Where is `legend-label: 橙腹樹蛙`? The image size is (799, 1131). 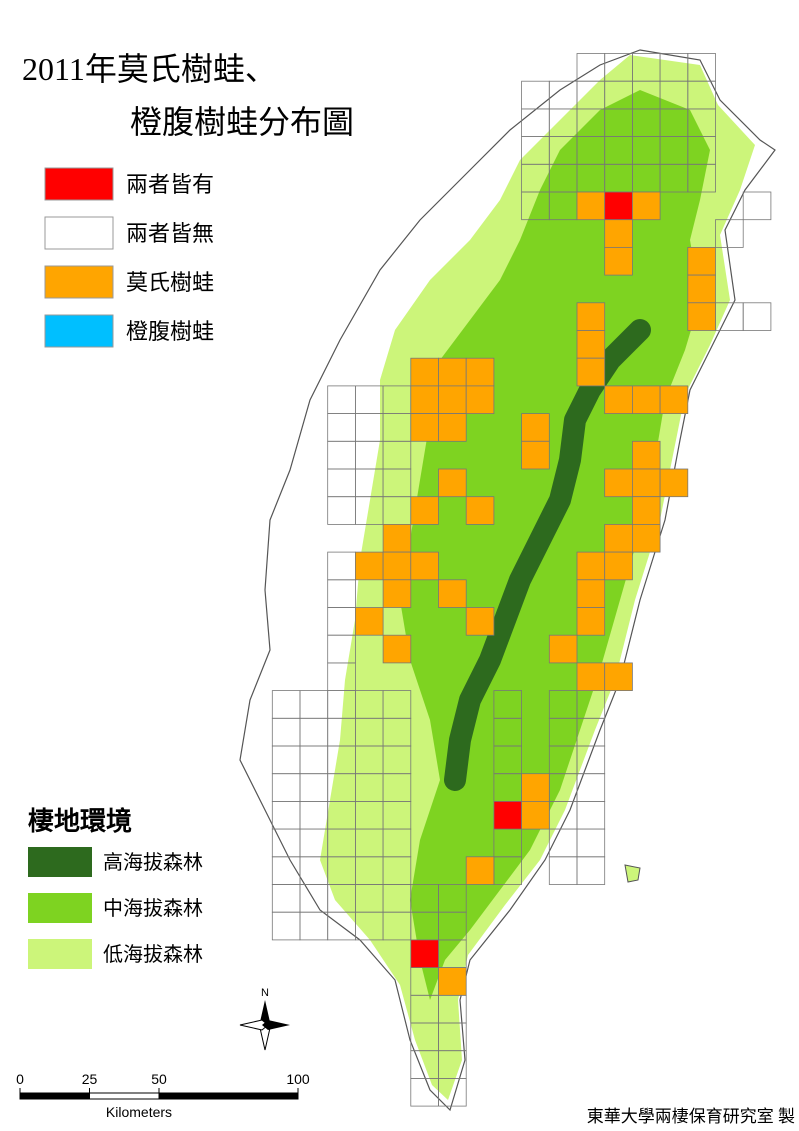
legend-label: 橙腹樹蛙 is located at coordinates (170, 331).